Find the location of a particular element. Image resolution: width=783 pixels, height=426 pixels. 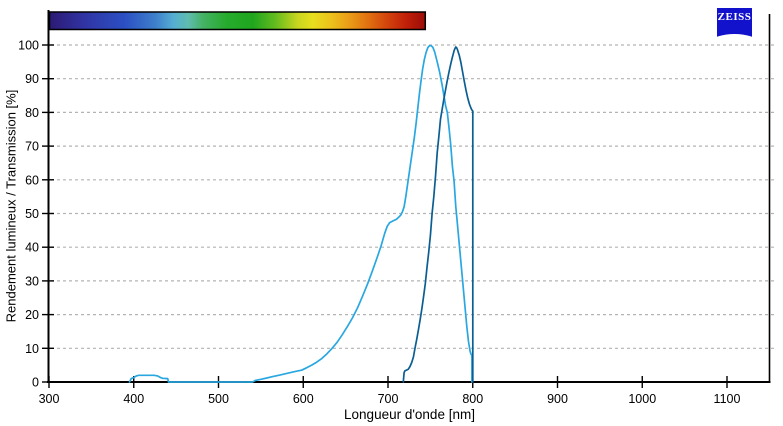

y-tick-label-80: 80 is located at coordinates (32, 113).